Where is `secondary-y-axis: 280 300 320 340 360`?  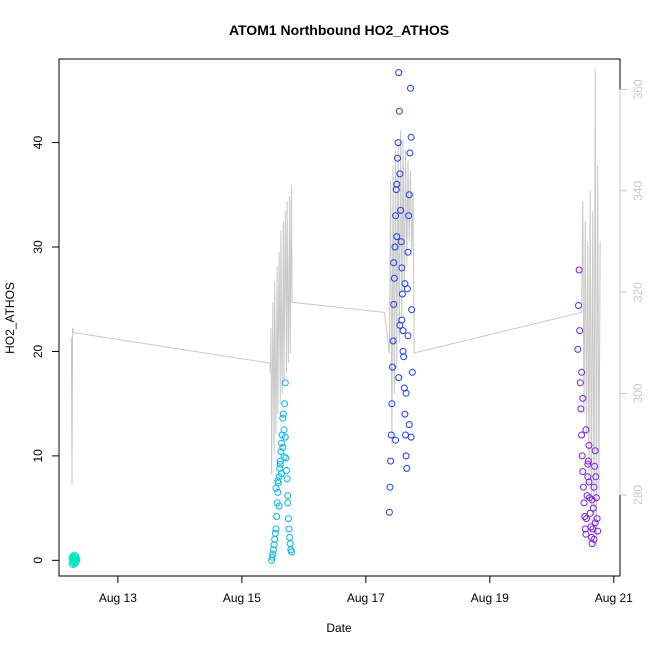
secondary-y-axis: 280 300 320 340 360 is located at coordinates (632, 292).